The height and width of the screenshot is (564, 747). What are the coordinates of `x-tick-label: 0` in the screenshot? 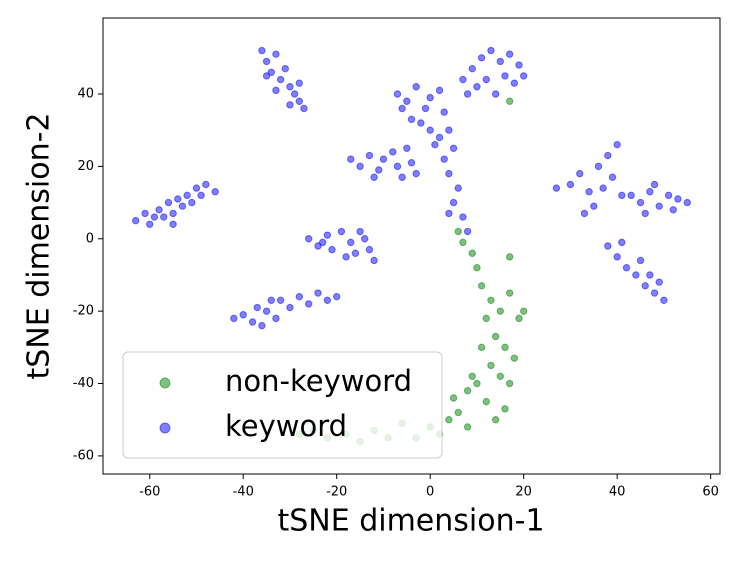 It's located at (430, 492).